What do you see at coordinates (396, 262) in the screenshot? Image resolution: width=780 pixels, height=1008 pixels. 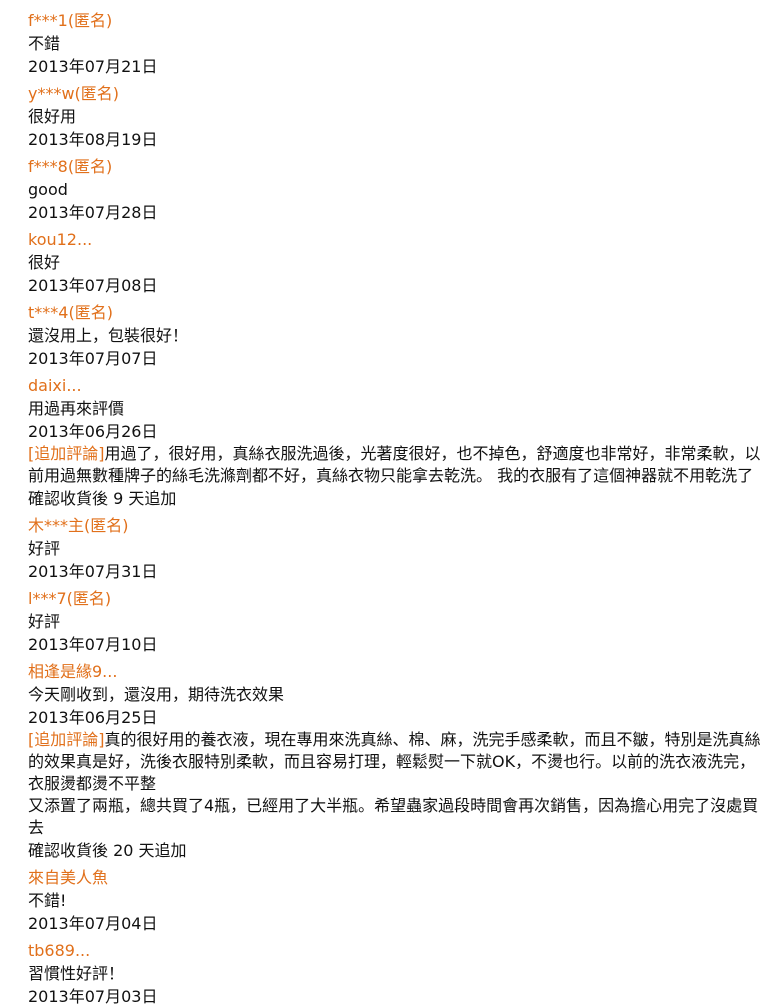 I see `review-item: kou12... 很好 2013年07月08日` at bounding box center [396, 262].